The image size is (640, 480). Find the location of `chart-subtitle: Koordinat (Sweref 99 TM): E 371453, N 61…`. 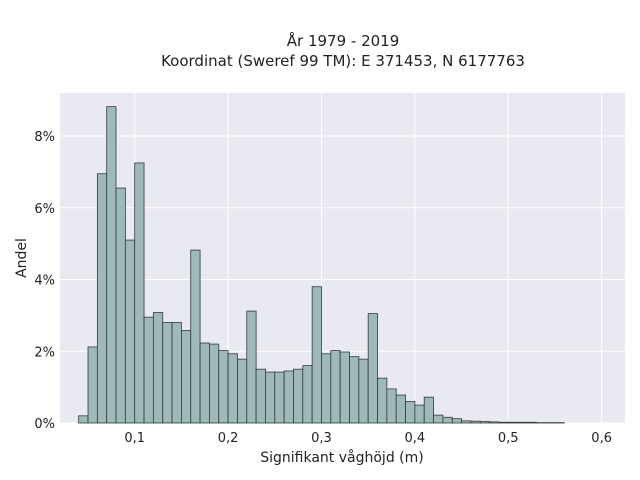

chart-subtitle: Koordinat (Sweref 99 TM): E 371453, N 61… is located at coordinates (343, 61).